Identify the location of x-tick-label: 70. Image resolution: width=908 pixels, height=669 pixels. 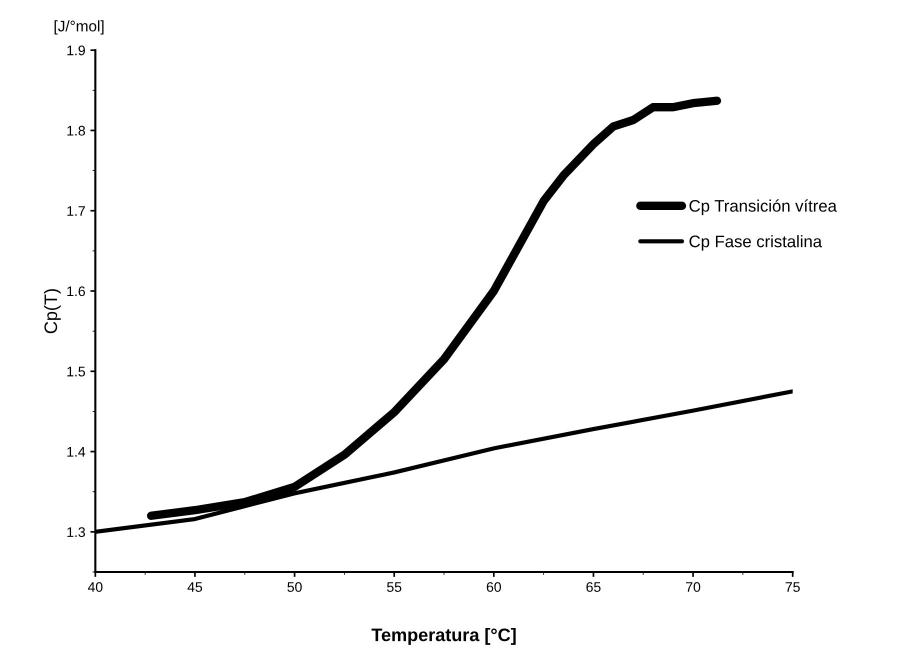
(693, 587).